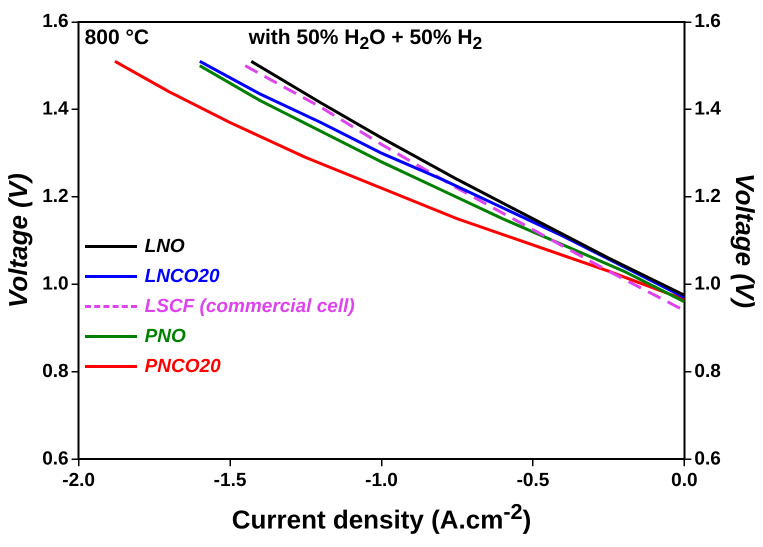 The image size is (763, 547). What do you see at coordinates (381, 480) in the screenshot?
I see `x-tick-label: -1.0` at bounding box center [381, 480].